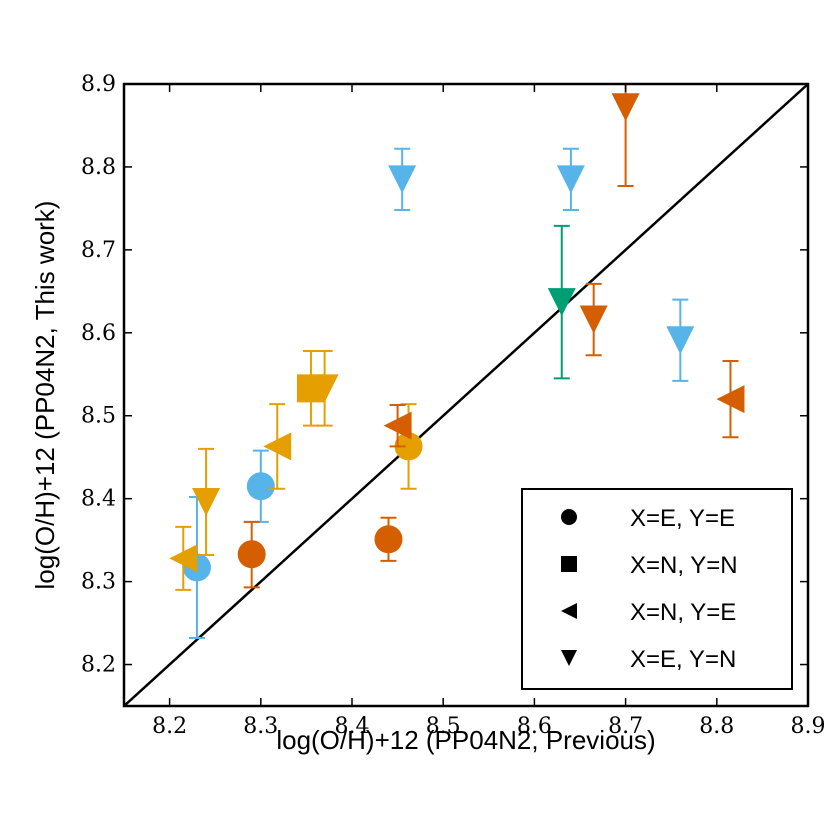 The width and height of the screenshot is (830, 830). I want to click on y-tick-label: 8.3, so click(98, 582).